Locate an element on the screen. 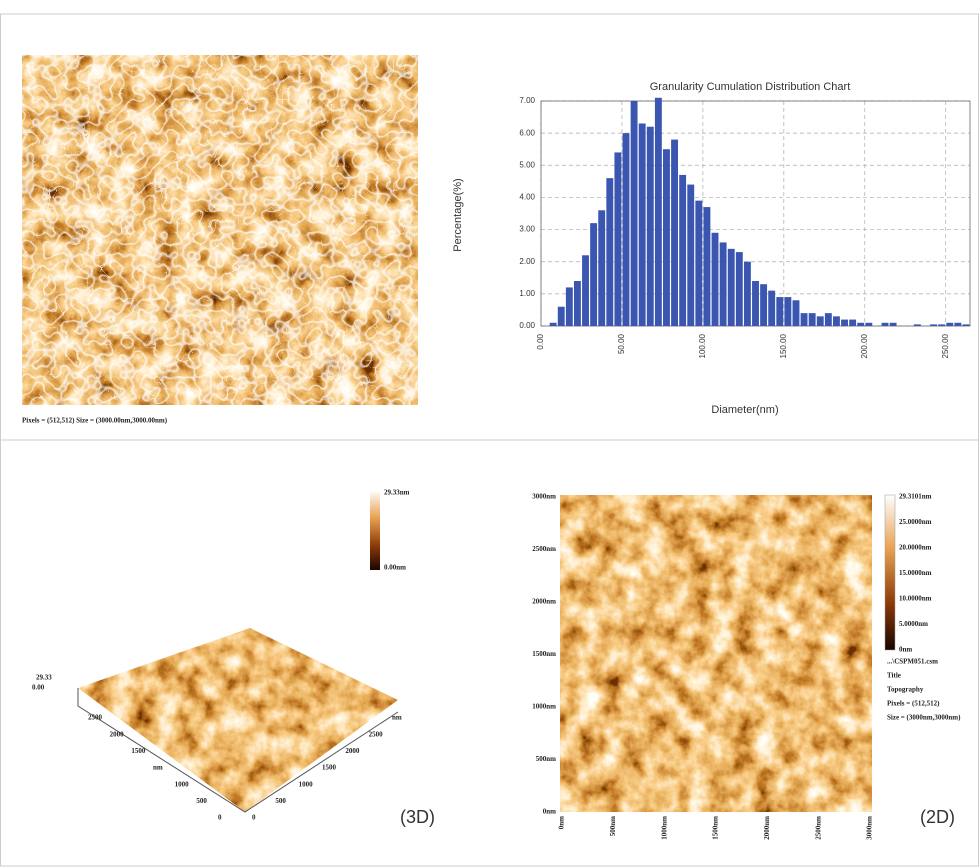 Image resolution: width=979 pixels, height=867 pixels. x-tick-label: 2500nm is located at coordinates (818, 828).